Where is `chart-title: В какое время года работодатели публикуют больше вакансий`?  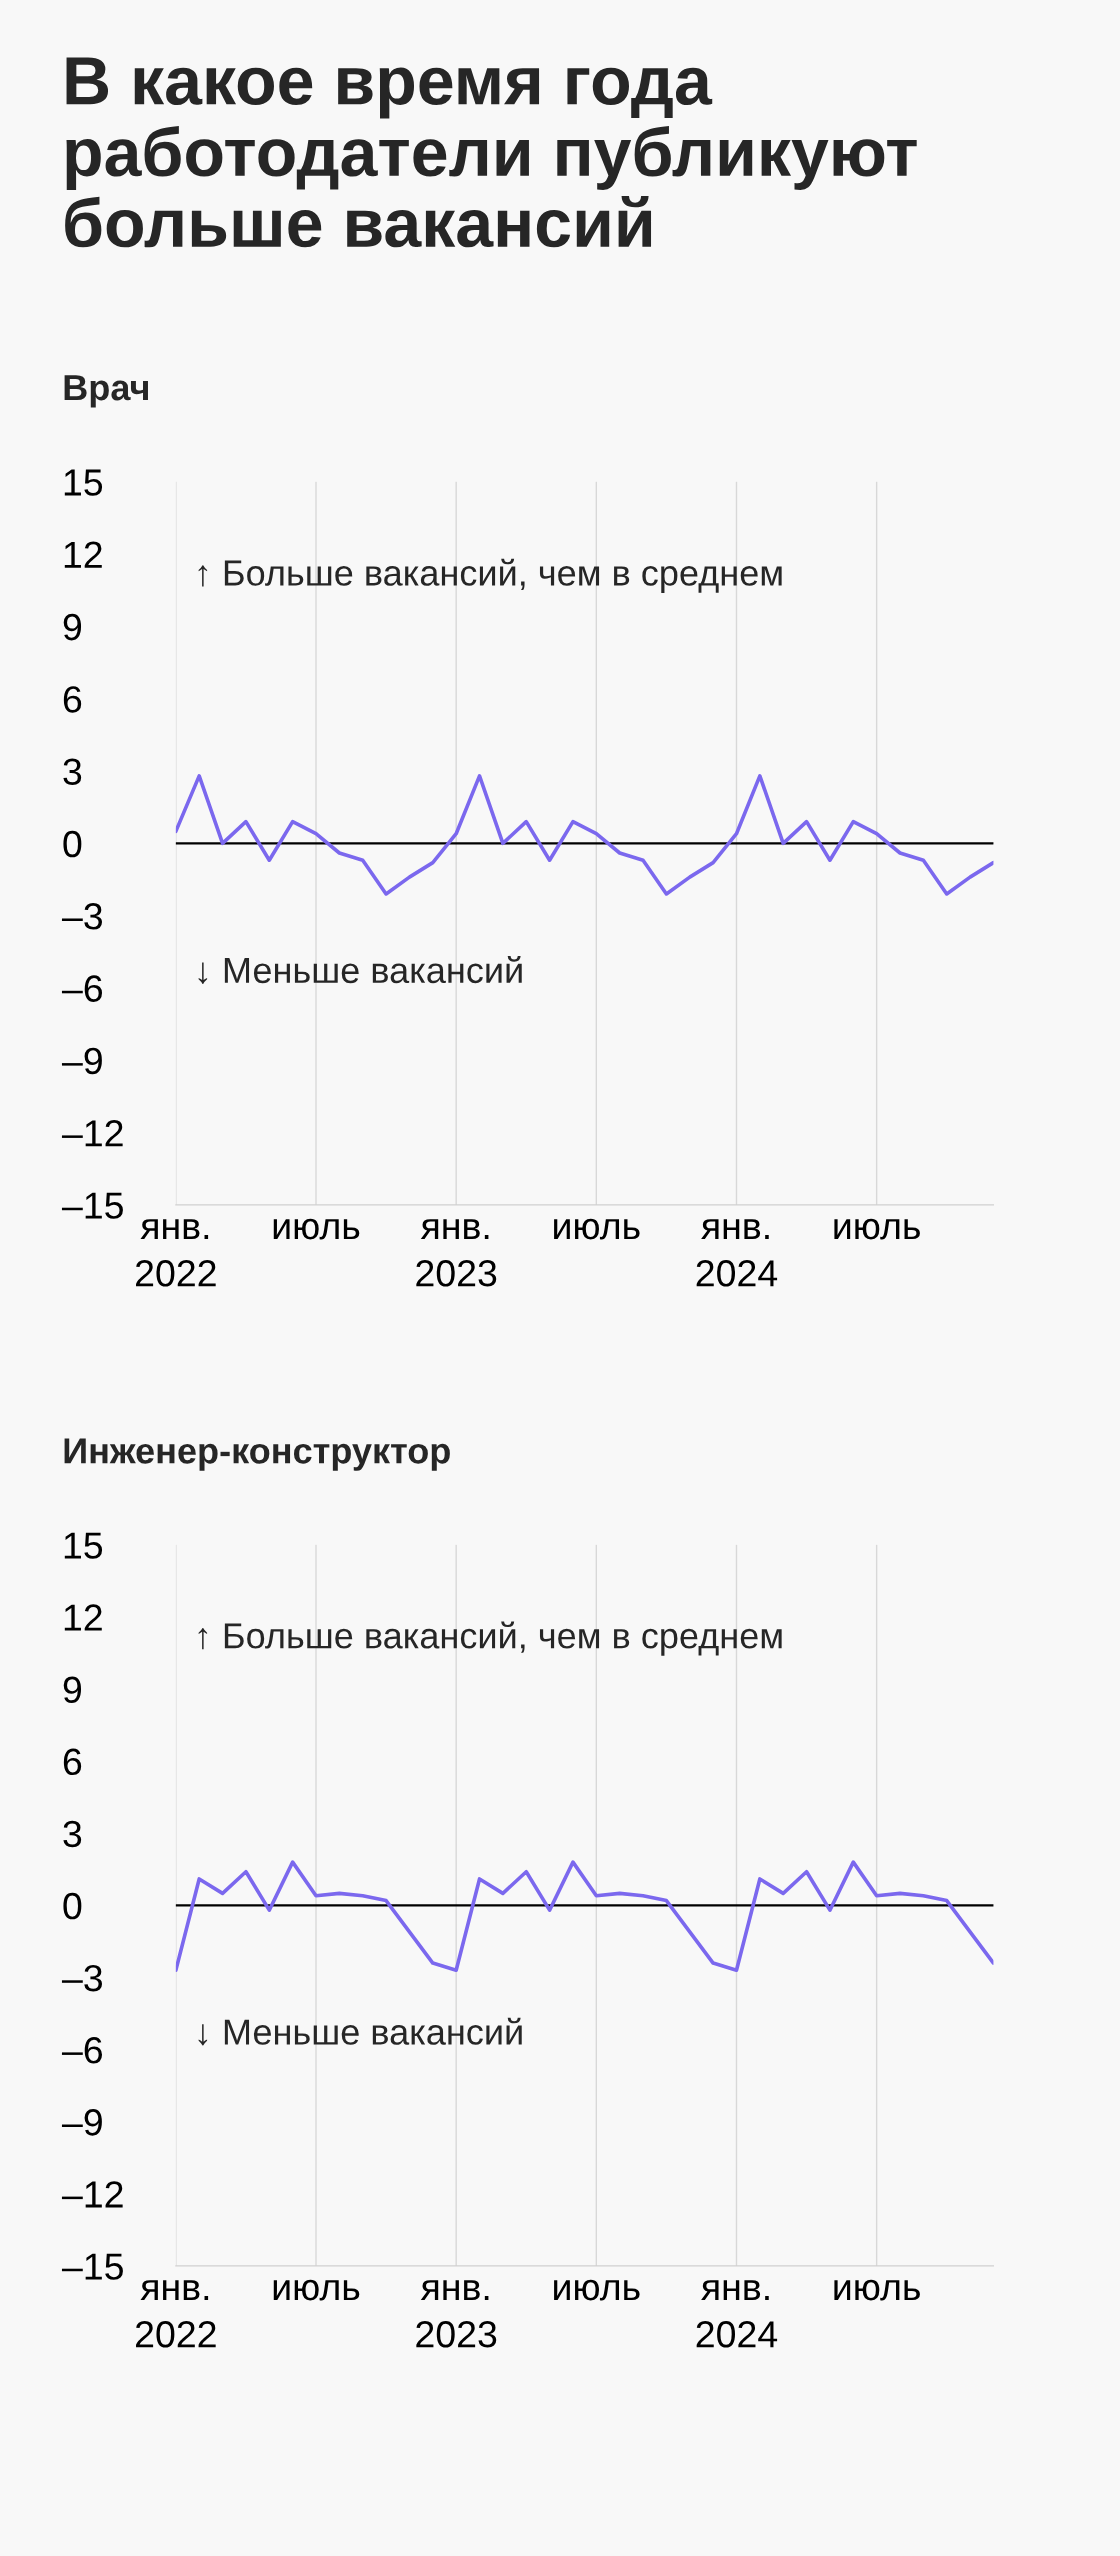
chart-title: В какое время года работодатели публикуют больше вакансий is located at coordinates (491, 152).